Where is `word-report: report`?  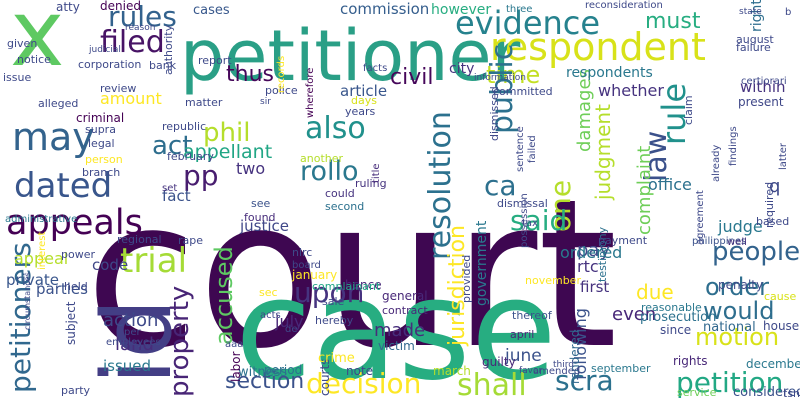 word-report: report is located at coordinates (215, 60).